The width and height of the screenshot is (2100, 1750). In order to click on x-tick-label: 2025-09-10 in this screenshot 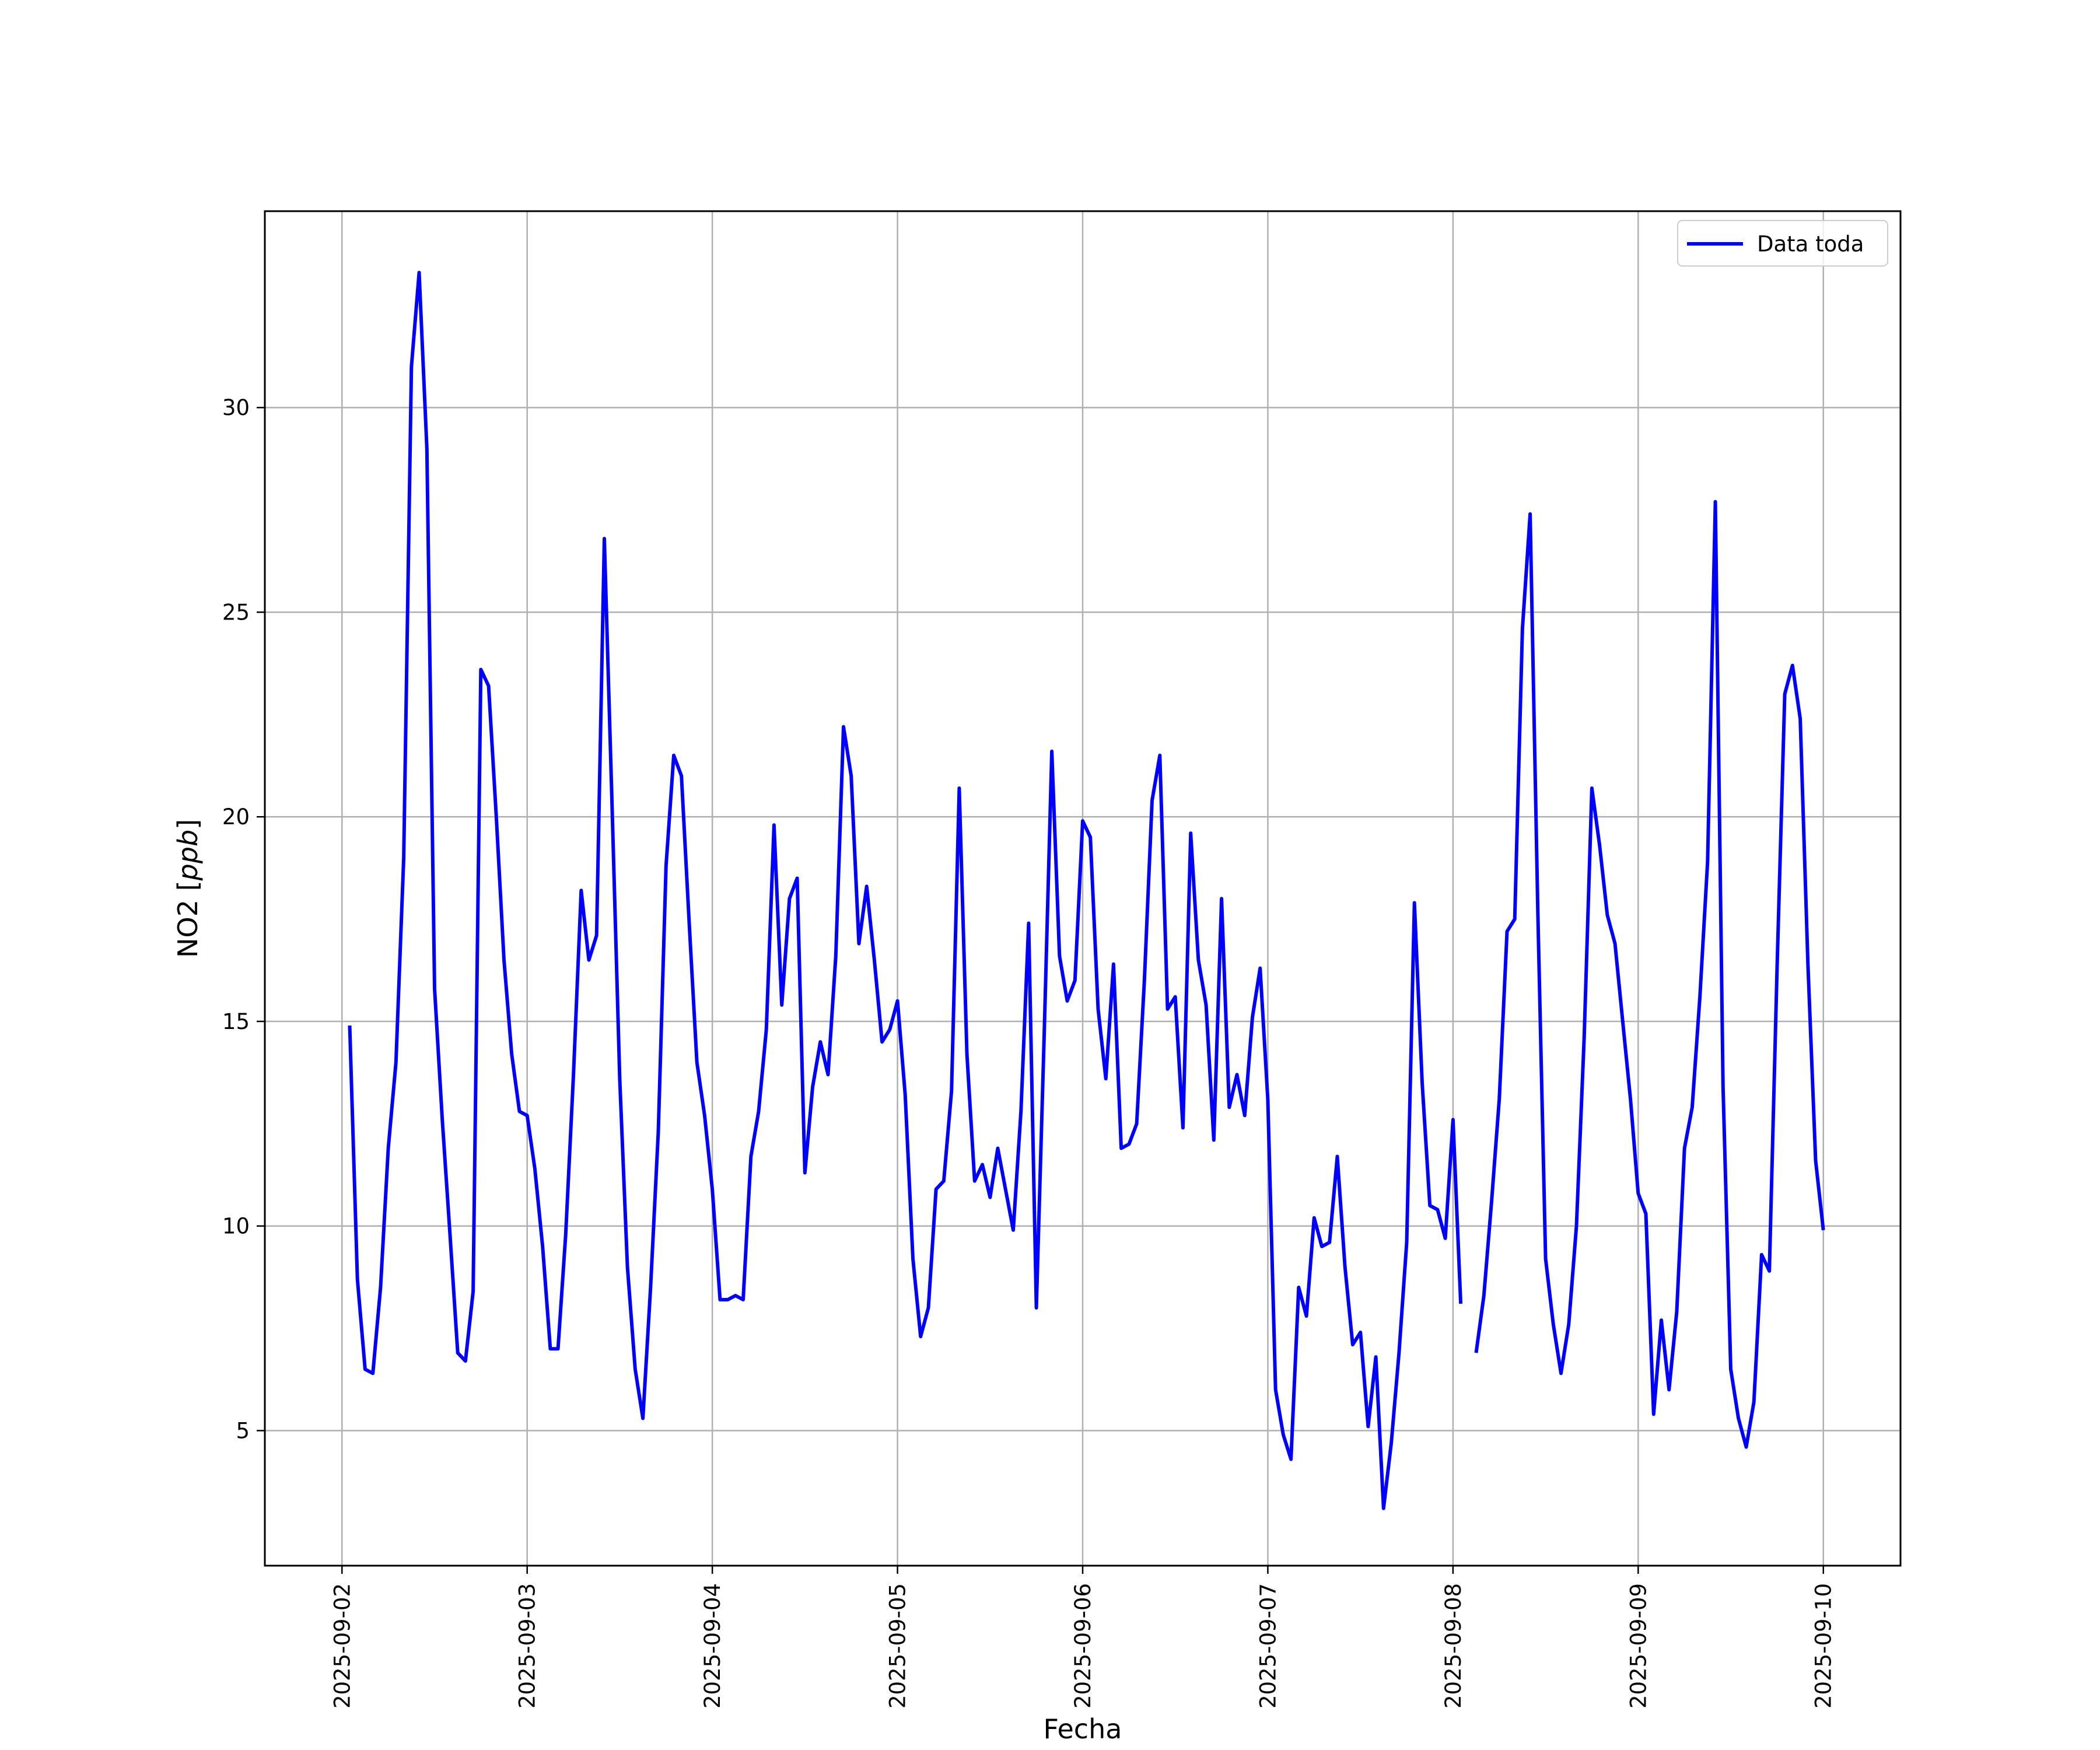, I will do `click(1824, 1646)`.